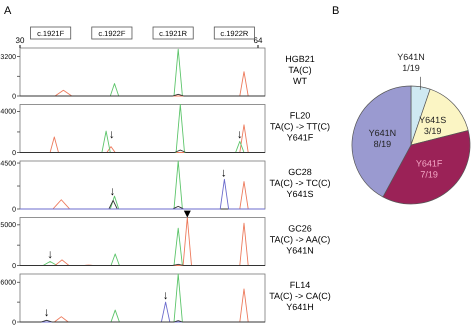 The height and width of the screenshot is (326, 474). What do you see at coordinates (258, 40) in the screenshot?
I see `x-tick-label: 64` at bounding box center [258, 40].